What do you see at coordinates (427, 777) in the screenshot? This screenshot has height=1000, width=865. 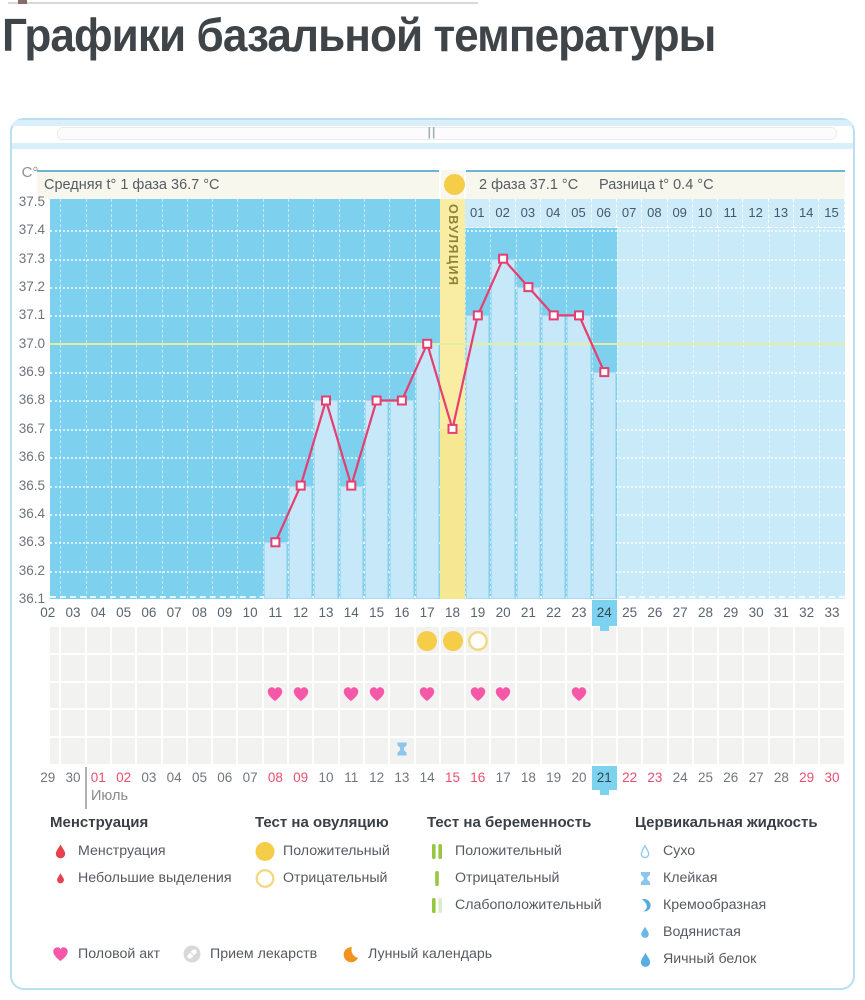 I see `calendar-date-cell: 14` at bounding box center [427, 777].